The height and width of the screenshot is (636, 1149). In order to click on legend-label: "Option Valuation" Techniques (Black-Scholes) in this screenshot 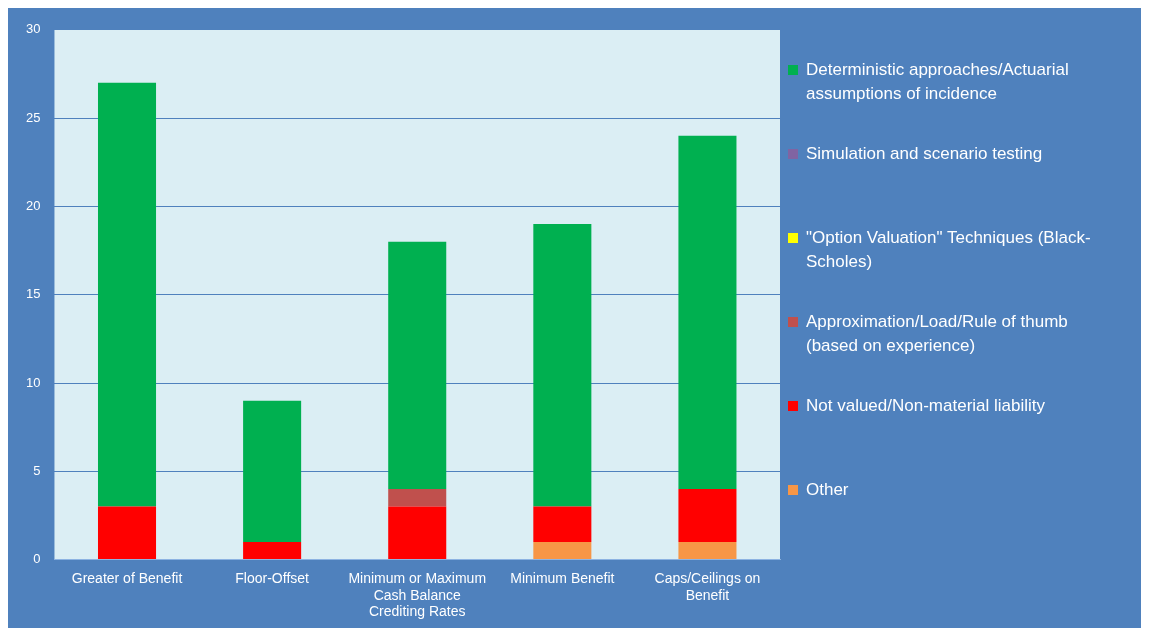, I will do `click(949, 250)`.